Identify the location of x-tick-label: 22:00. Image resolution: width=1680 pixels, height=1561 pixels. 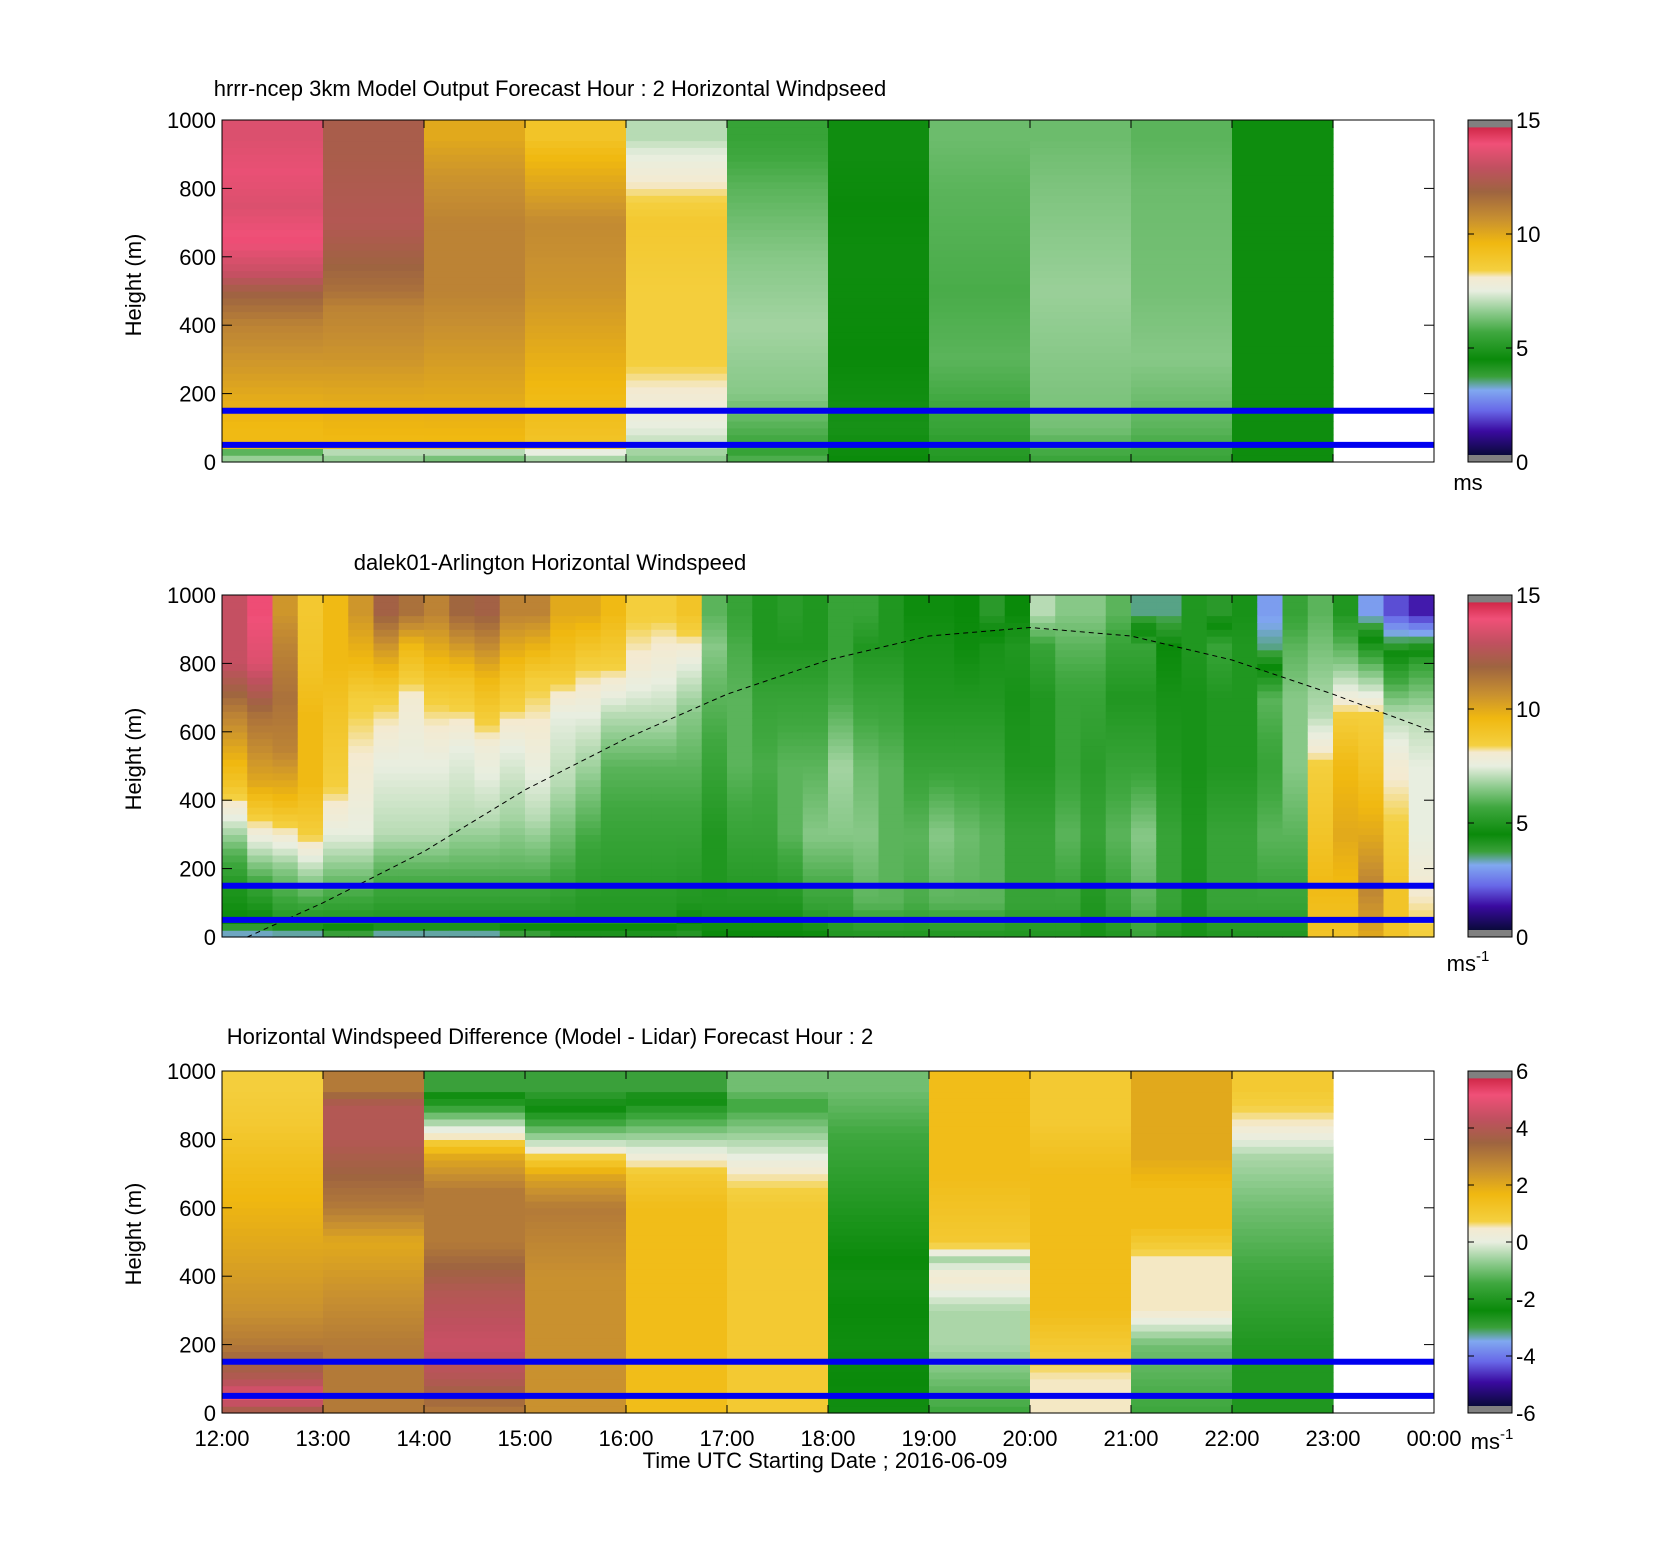
(1231, 1438).